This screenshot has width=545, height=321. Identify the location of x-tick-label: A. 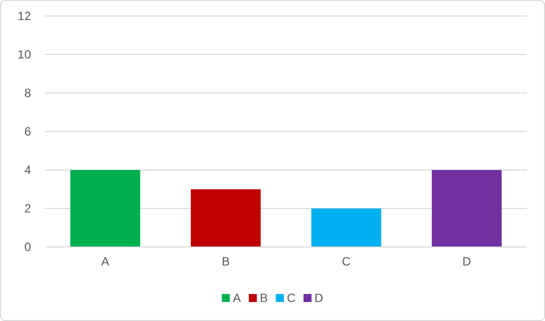
(105, 261).